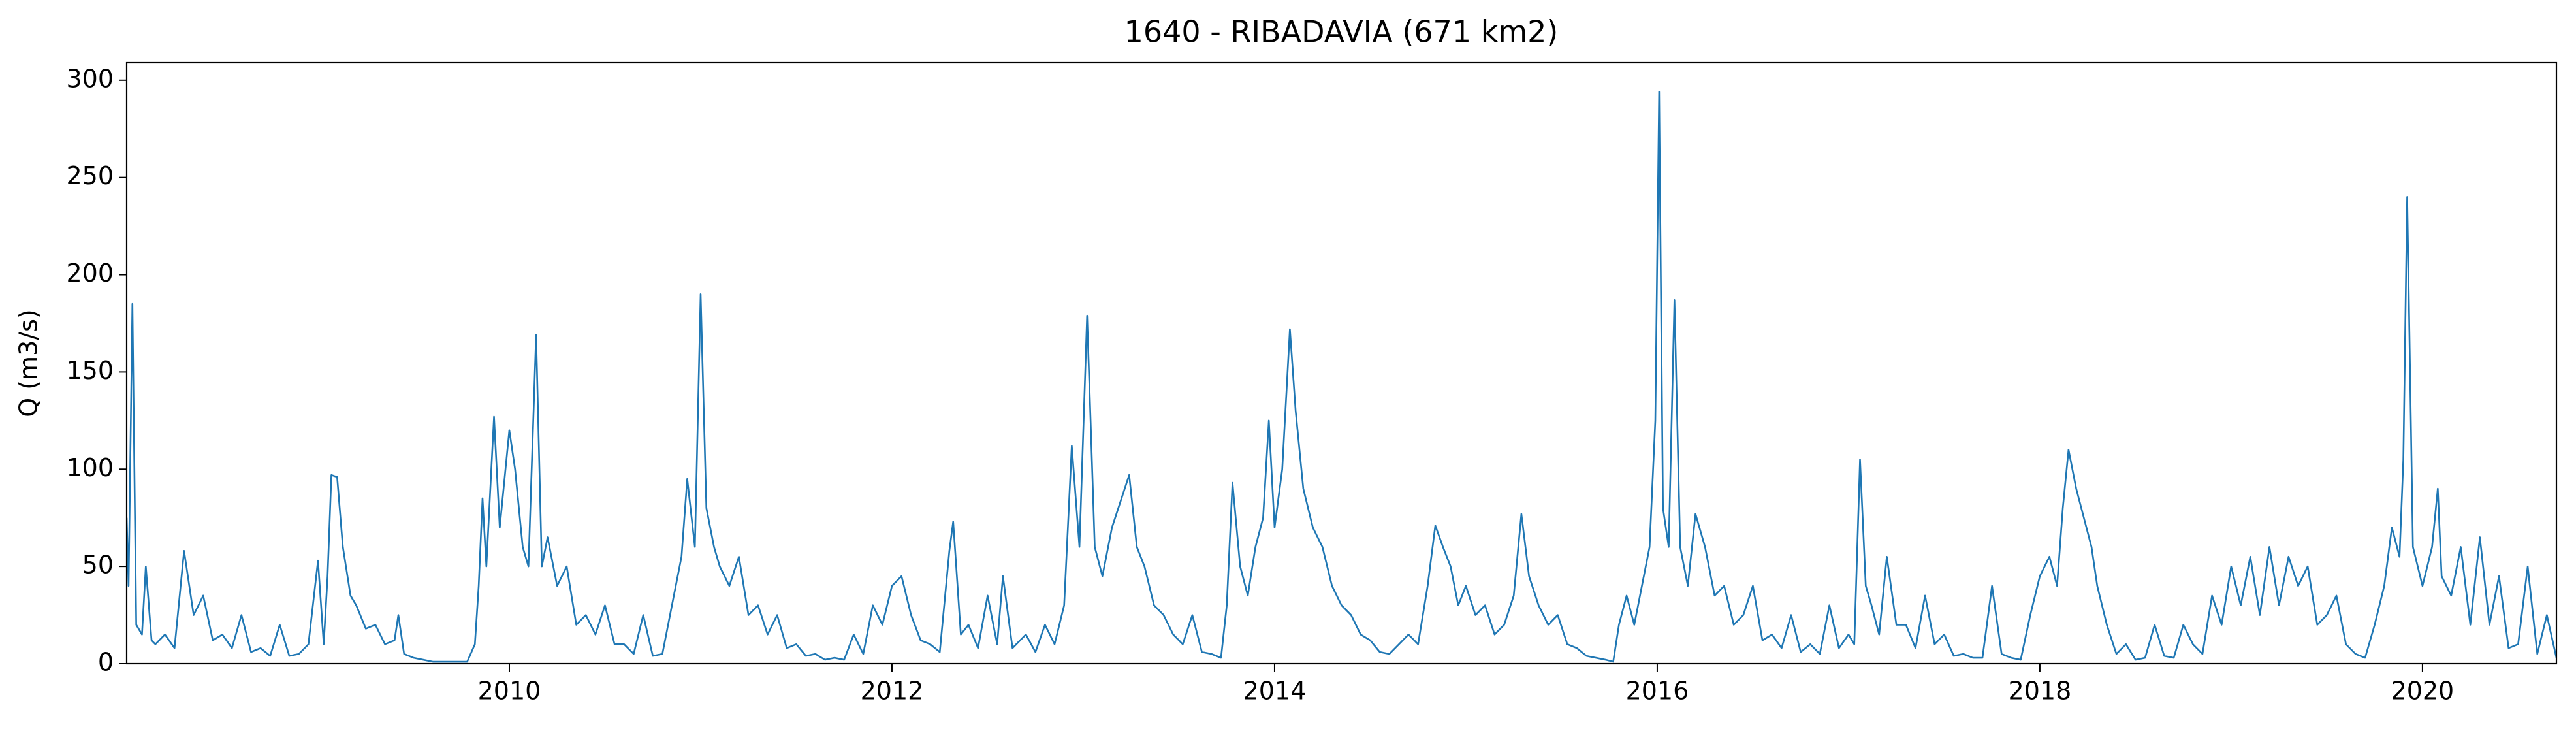  Describe the element at coordinates (106, 662) in the screenshot. I see `y-tick-label: 0` at that location.